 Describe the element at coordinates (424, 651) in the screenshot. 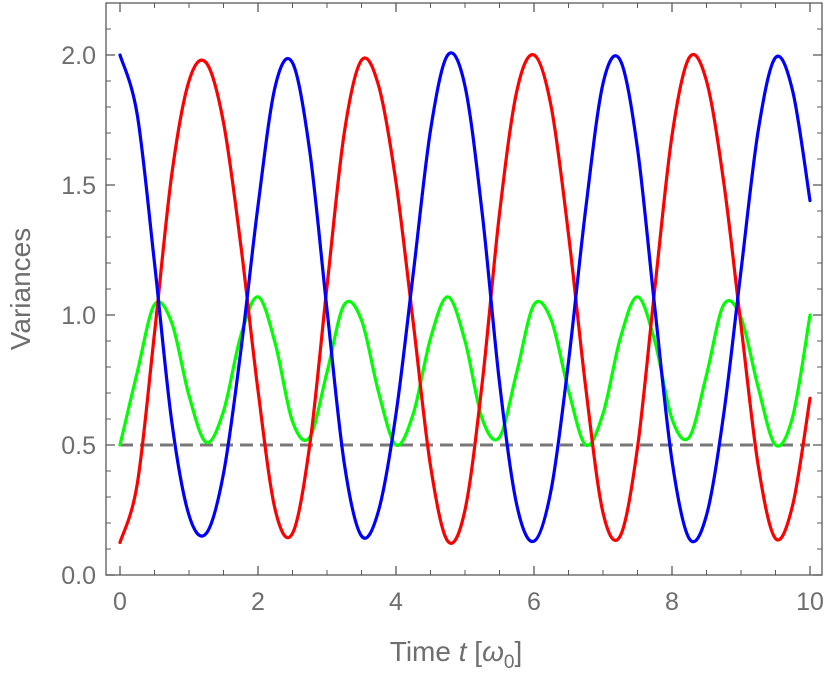

I see `x-title-prefix: Time` at that location.